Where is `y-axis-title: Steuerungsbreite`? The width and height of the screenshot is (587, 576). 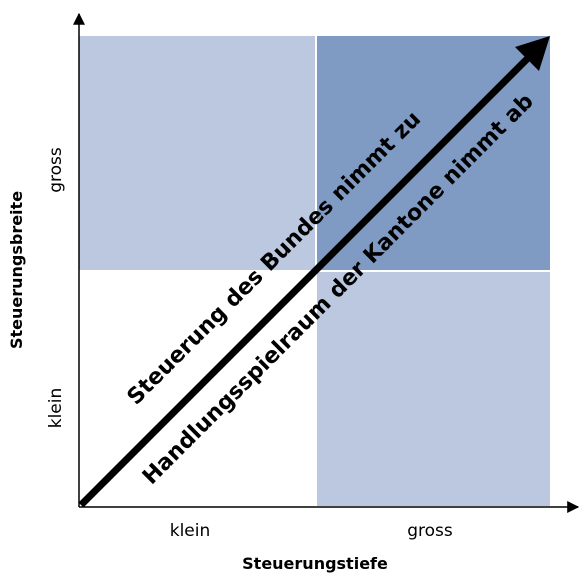
y-axis-title: Steuerungsbreite is located at coordinates (16, 270).